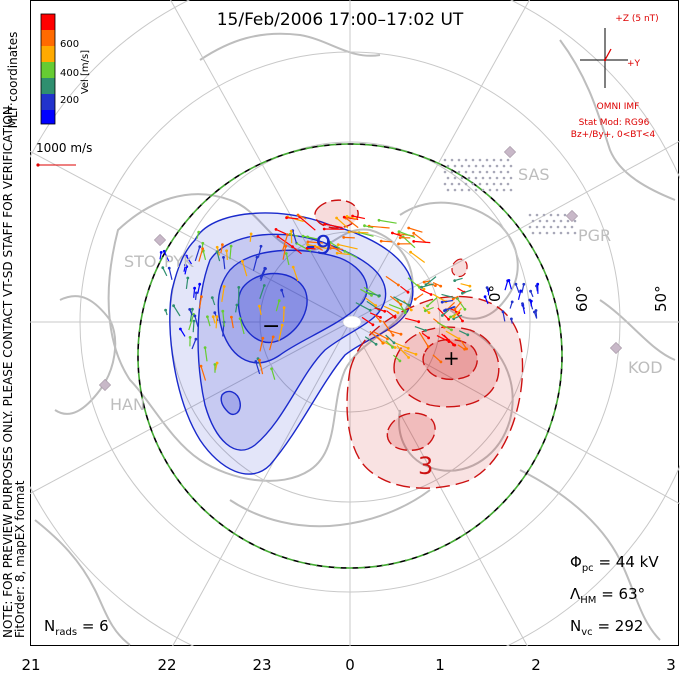 The height and width of the screenshot is (674, 680). Describe the element at coordinates (349, 297) in the screenshot. I see `velocity-vectors` at that location.